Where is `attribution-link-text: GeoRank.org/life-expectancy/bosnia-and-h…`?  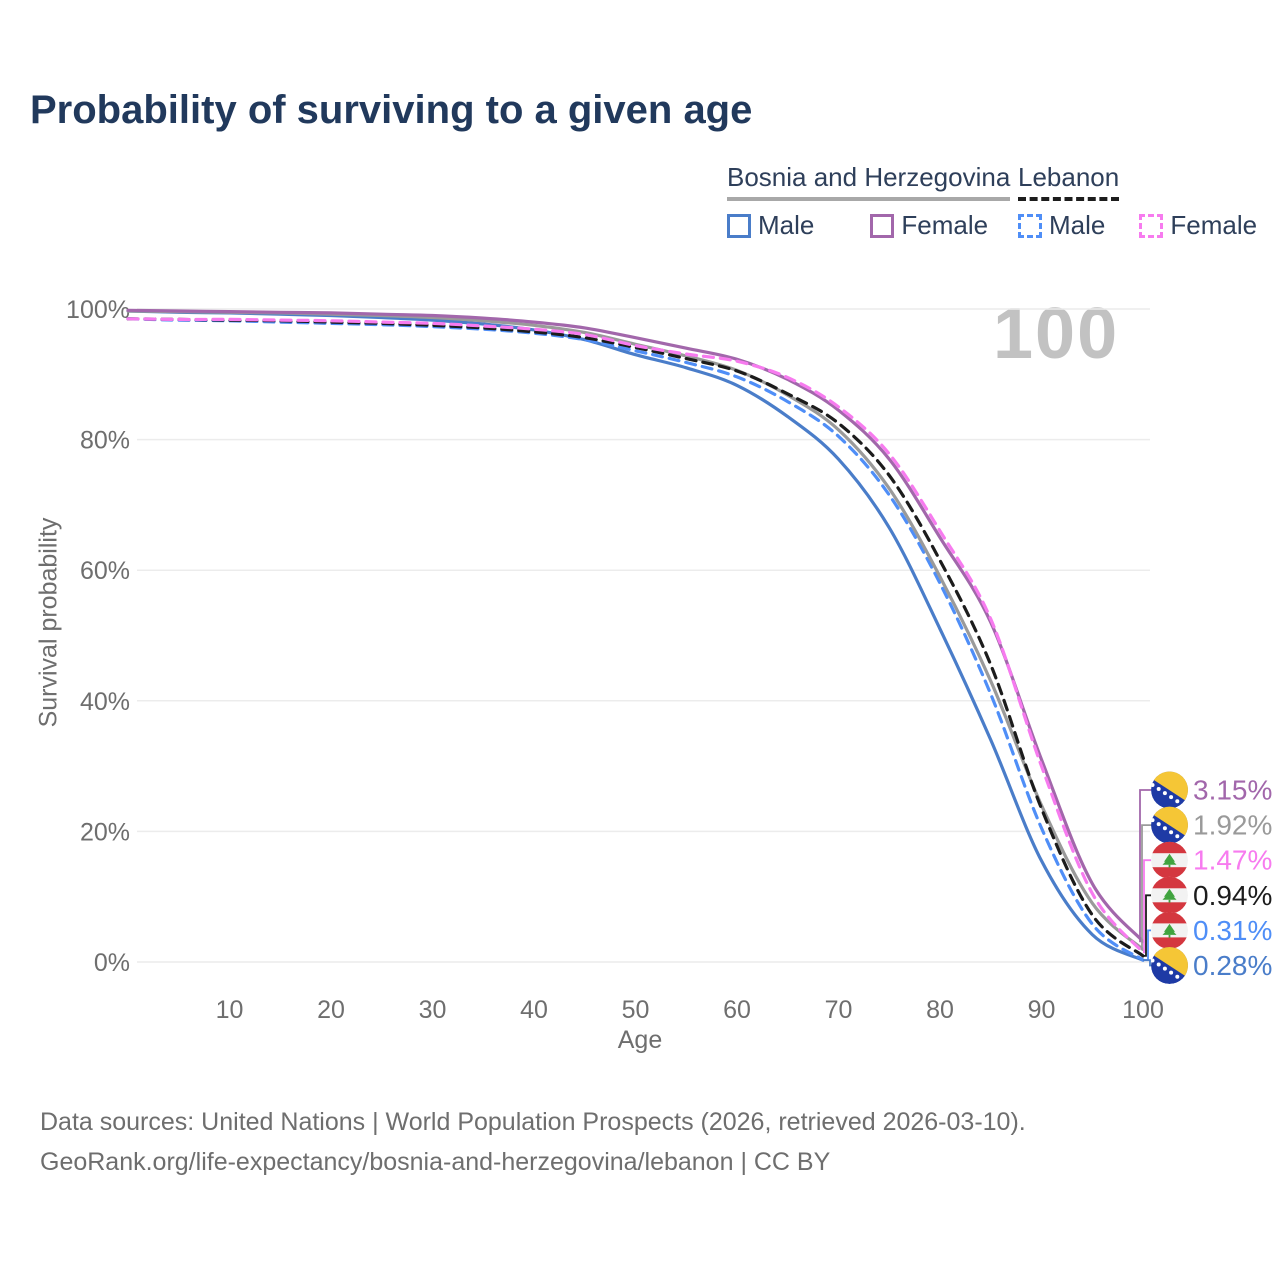
attribution-link-text: GeoRank.org/life-expectancy/bosnia-and-h… is located at coordinates (435, 1162).